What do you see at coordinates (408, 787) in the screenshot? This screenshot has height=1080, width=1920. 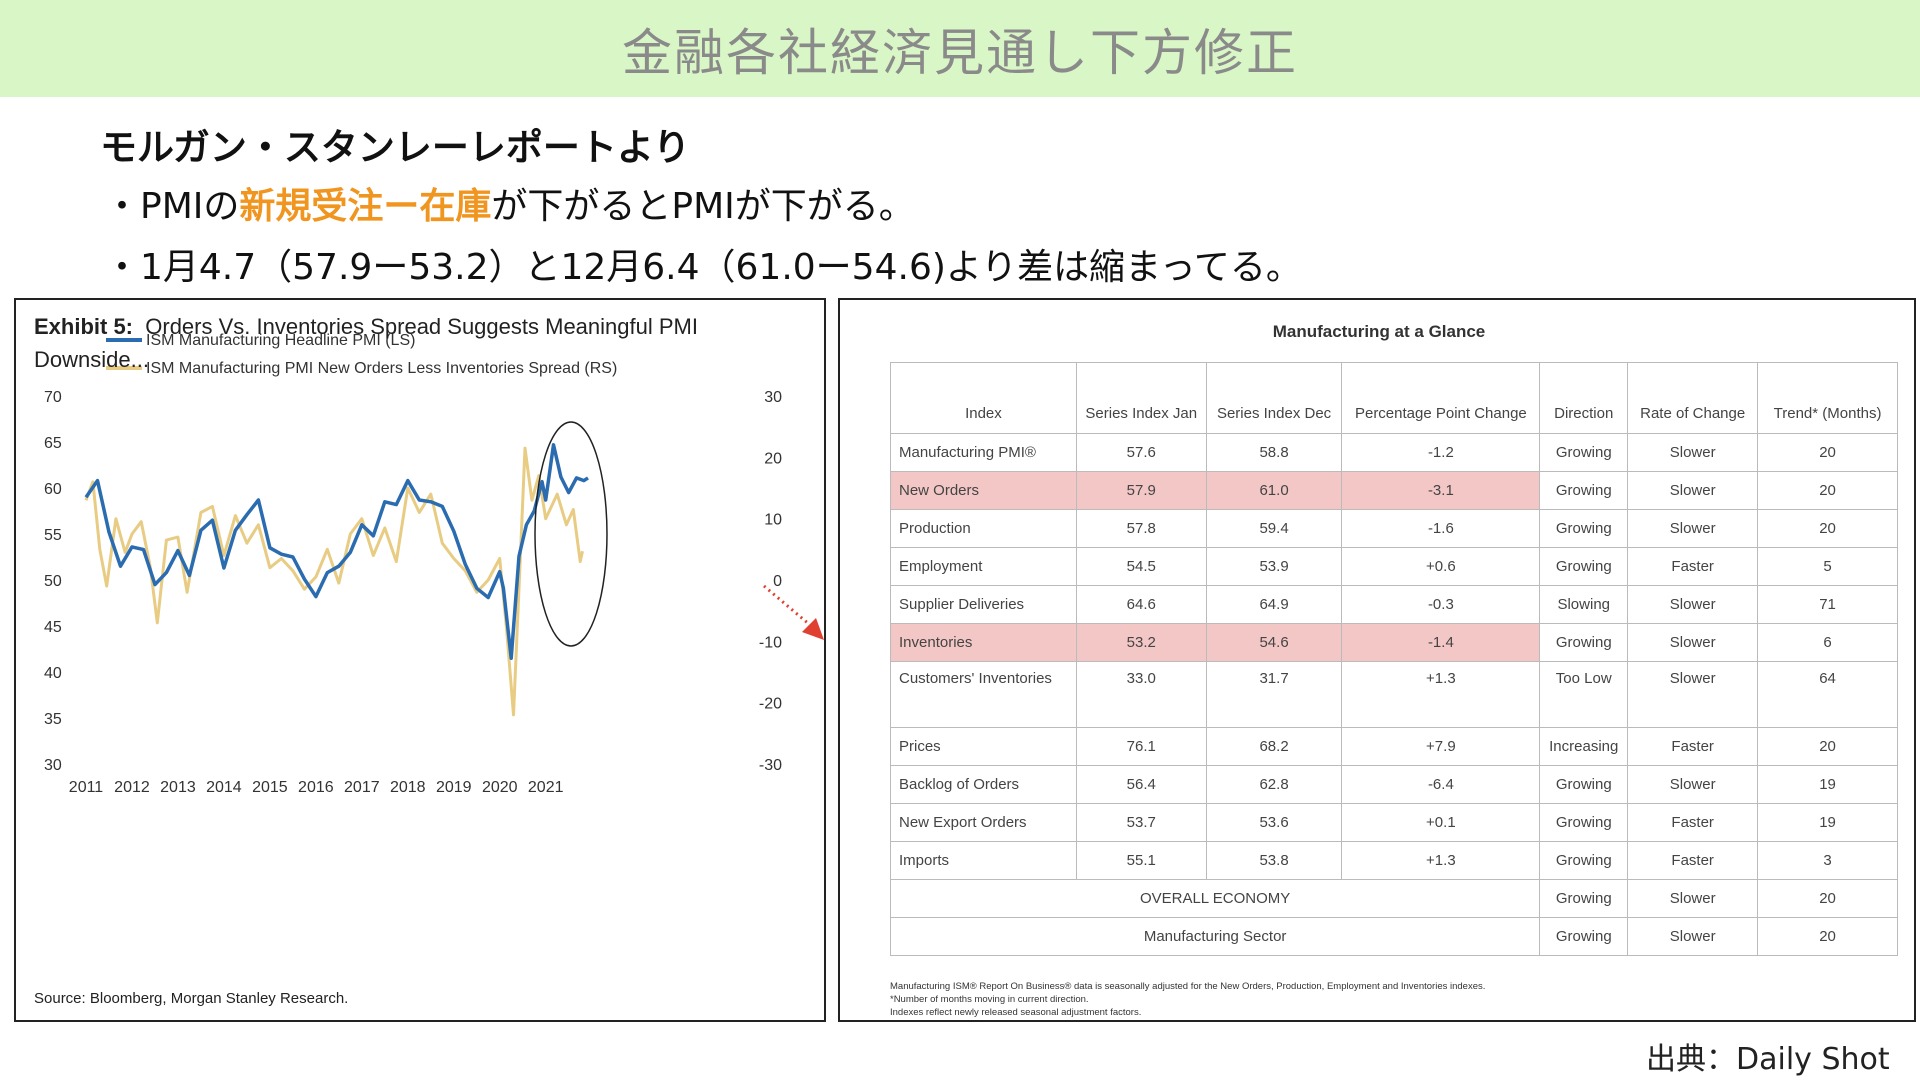 I see `x-tick-label: 2018` at bounding box center [408, 787].